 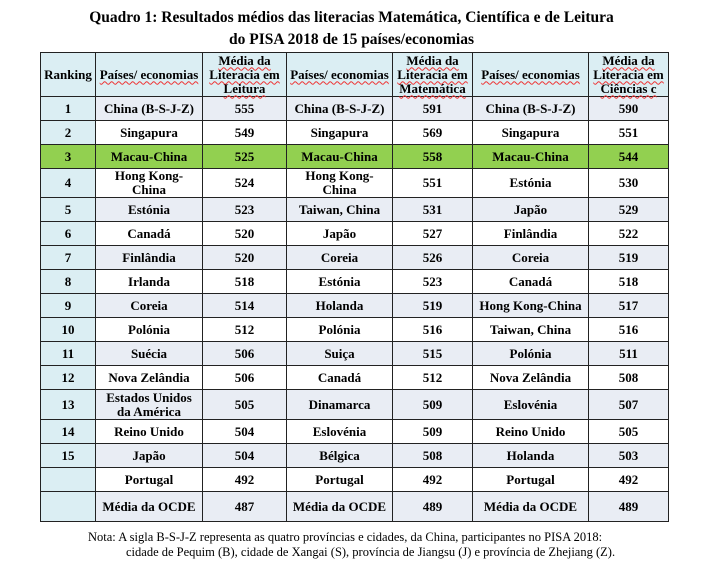 I want to click on score-cell: 591, so click(x=432, y=108).